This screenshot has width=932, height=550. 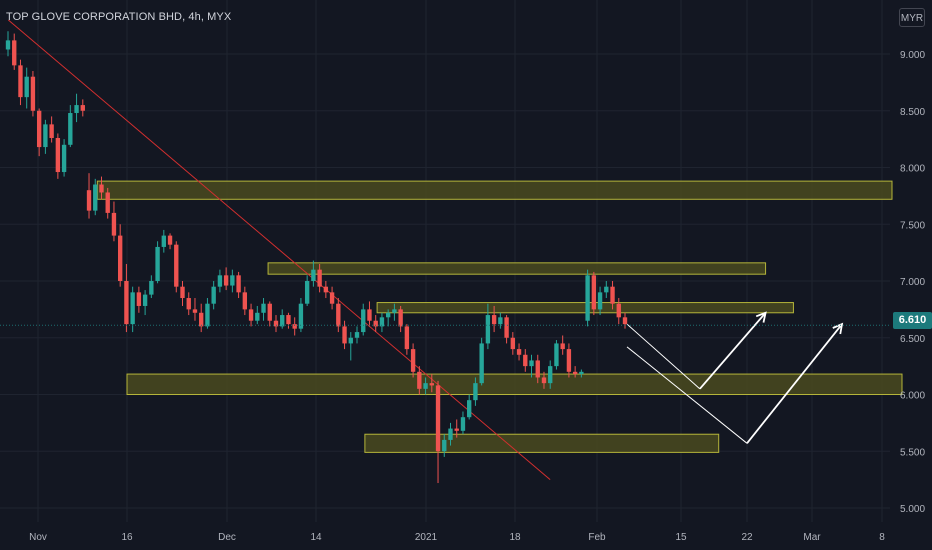 What do you see at coordinates (515, 537) in the screenshot?
I see `x-tick-label: 18` at bounding box center [515, 537].